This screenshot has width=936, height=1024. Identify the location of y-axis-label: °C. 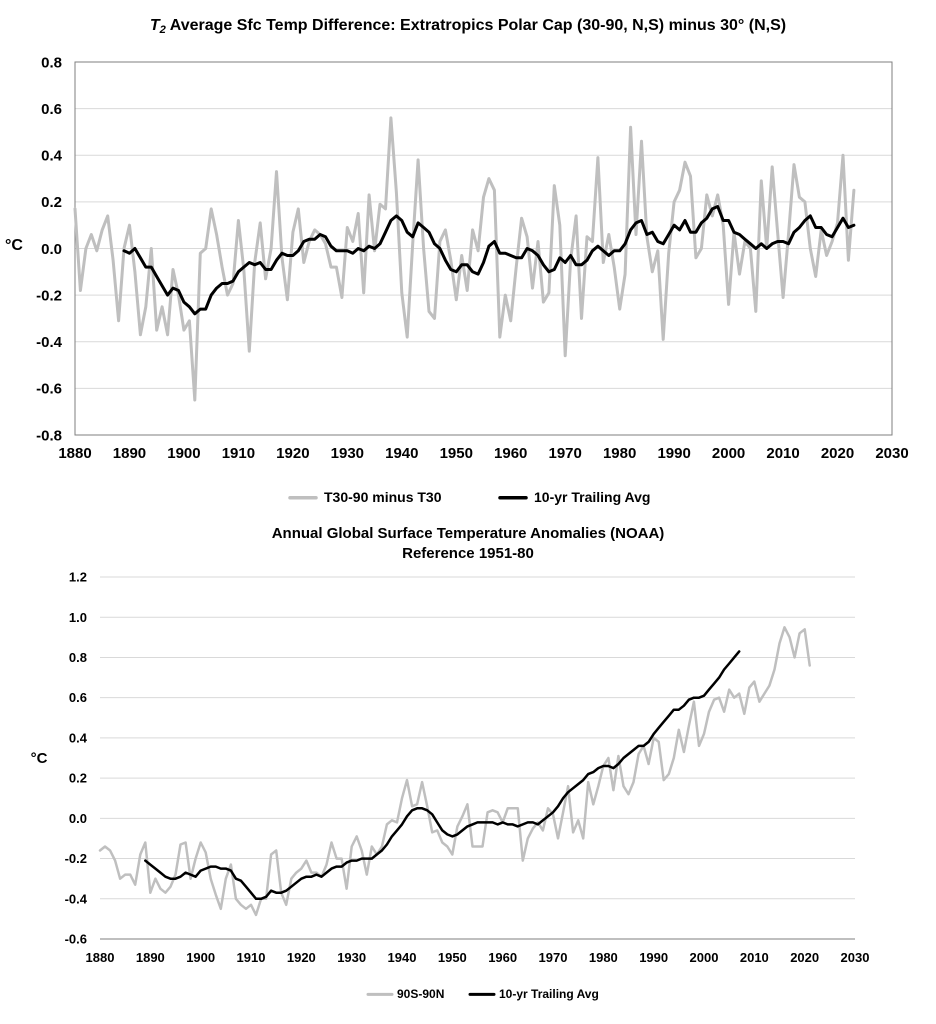
(14, 245).